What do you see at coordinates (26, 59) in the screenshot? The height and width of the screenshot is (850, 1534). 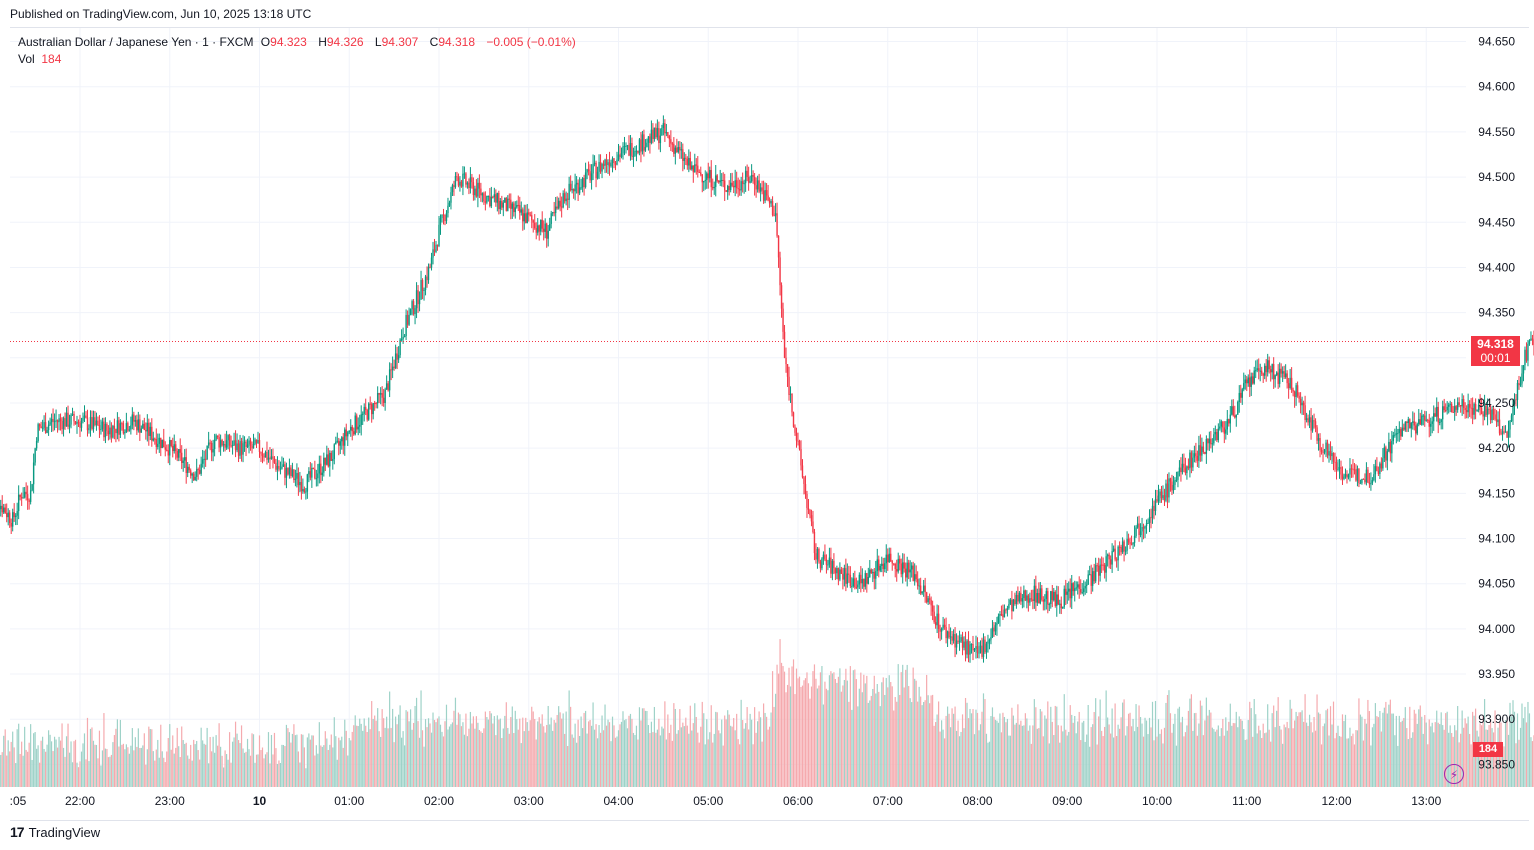 I see `volume-legend-label: Vol` at bounding box center [26, 59].